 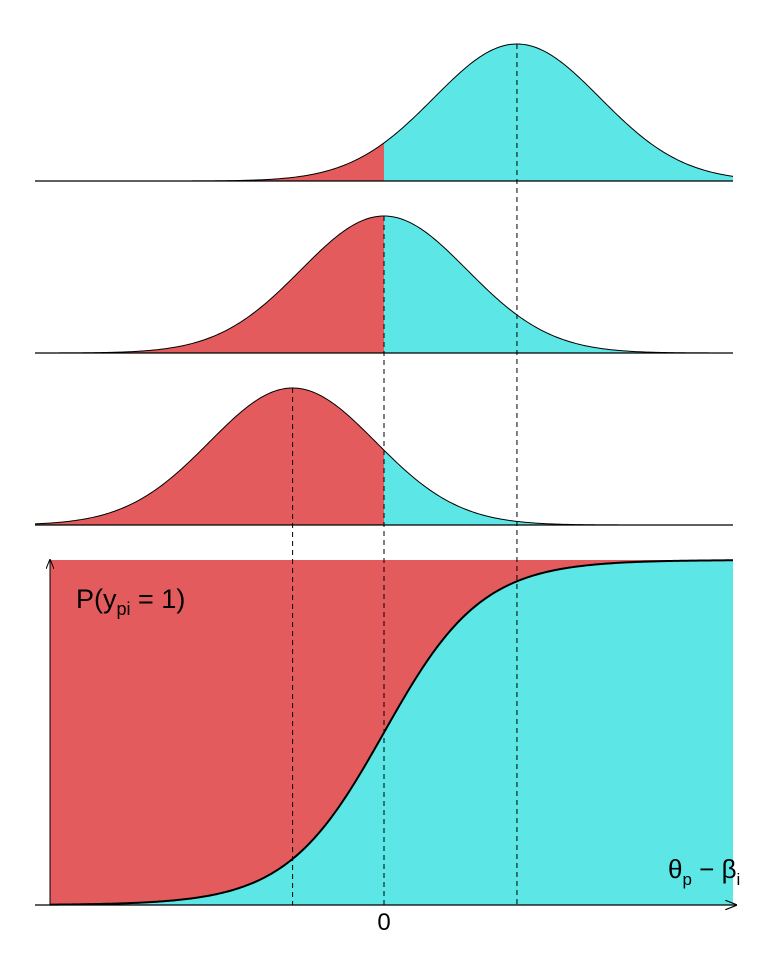 I want to click on density-bottom-fill-above, so click(x=558, y=487).